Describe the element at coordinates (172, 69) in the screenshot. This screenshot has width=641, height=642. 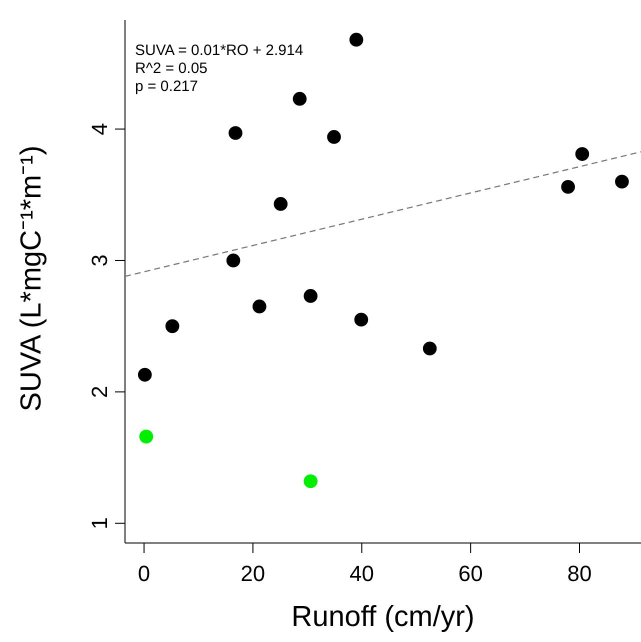
I see `annotation: R^2 = 0.05` at that location.